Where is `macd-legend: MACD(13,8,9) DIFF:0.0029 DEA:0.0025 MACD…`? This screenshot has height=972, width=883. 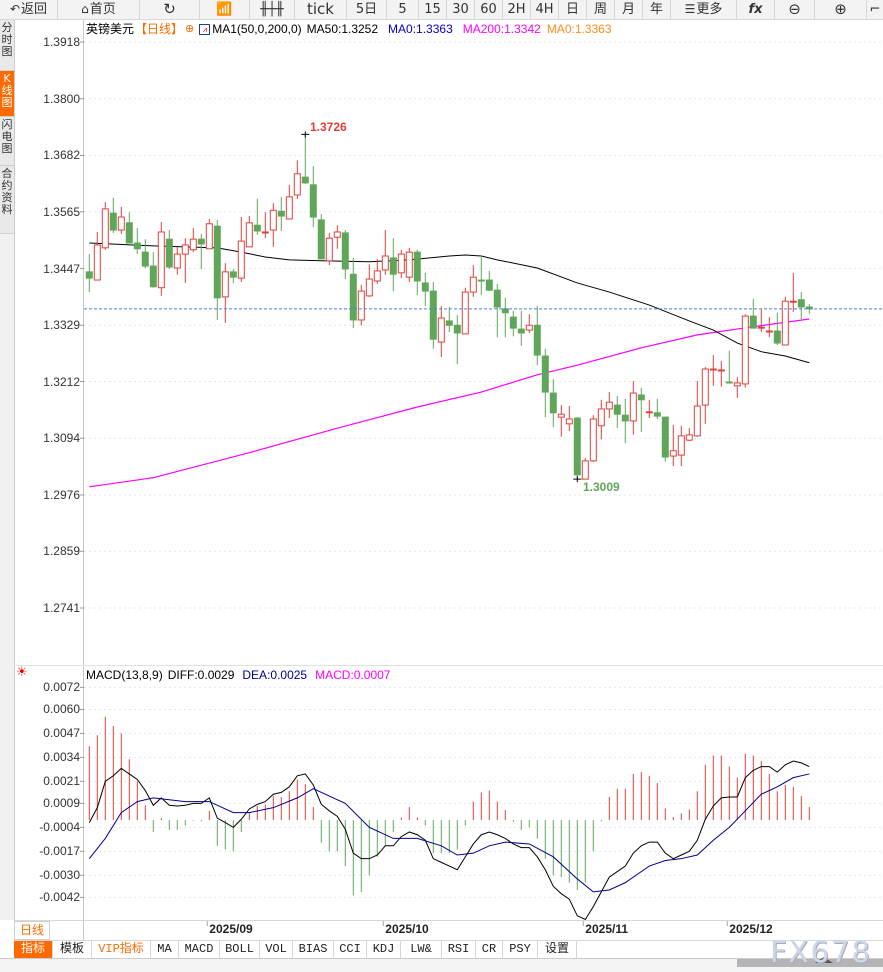
macd-legend: MACD(13,8,9) DIFF:0.0029 DEA:0.0025 MACD… is located at coordinates (238, 675).